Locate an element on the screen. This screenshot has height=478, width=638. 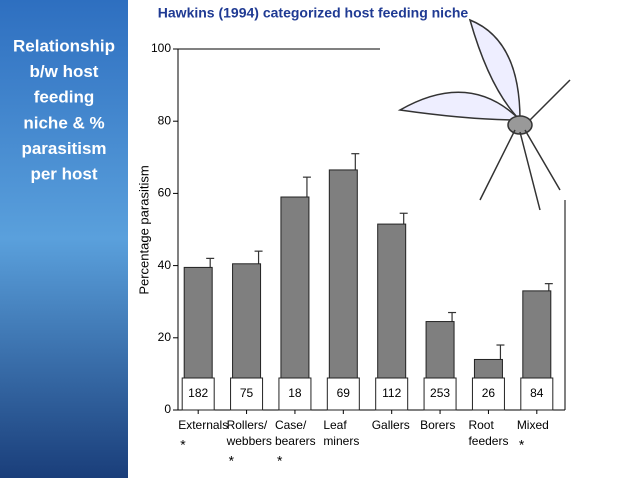
y-tick-label: 60 is located at coordinates (165, 193).